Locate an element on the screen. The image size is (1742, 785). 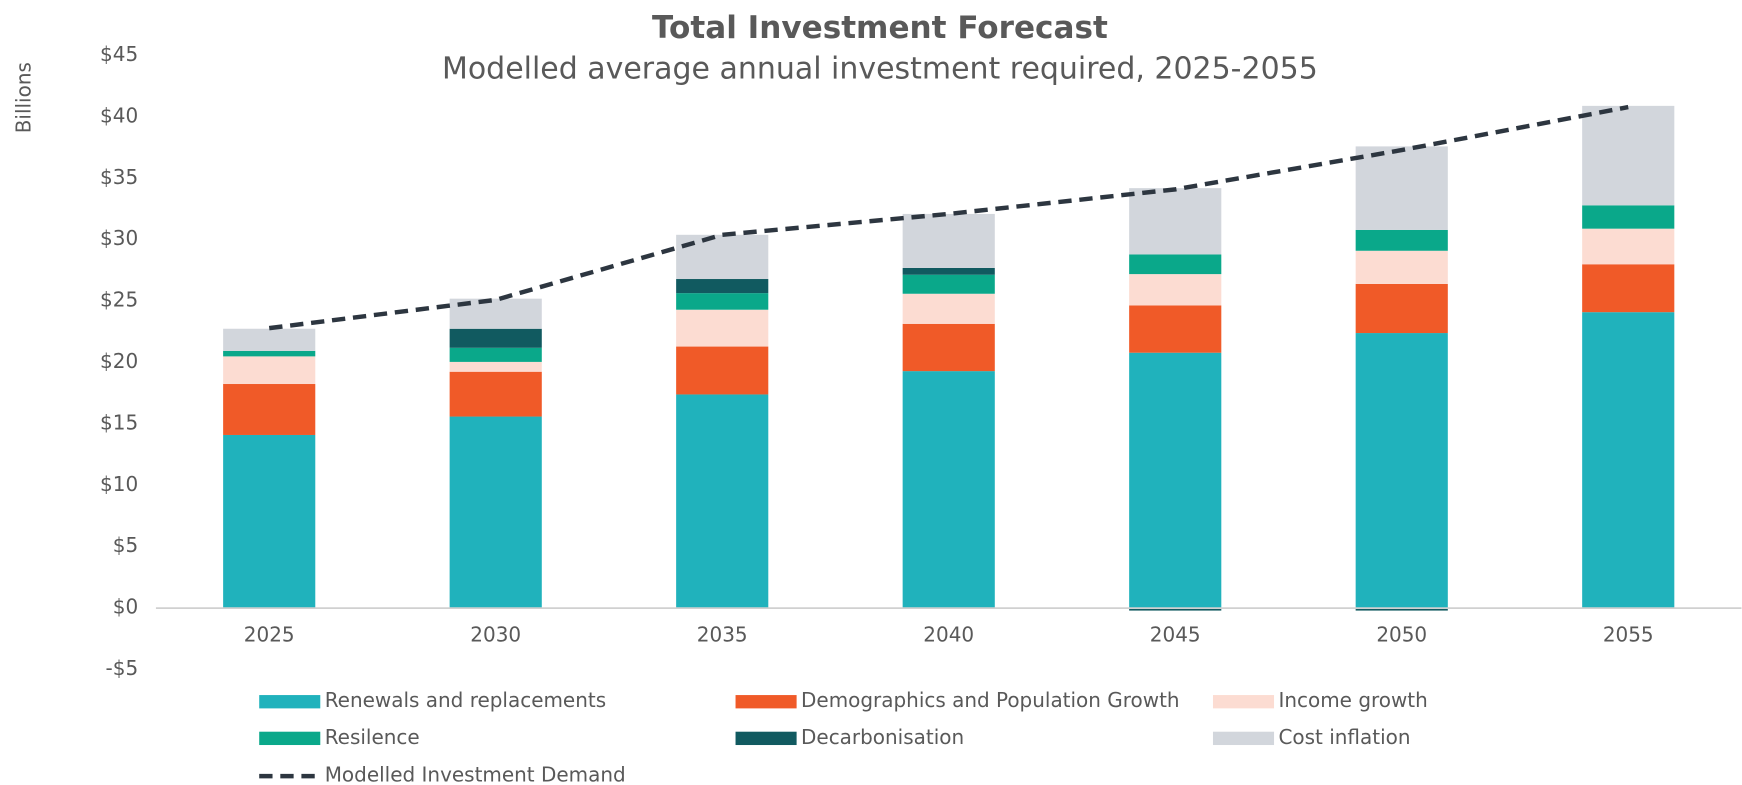
x-tick-label: 2025 is located at coordinates (269, 635).